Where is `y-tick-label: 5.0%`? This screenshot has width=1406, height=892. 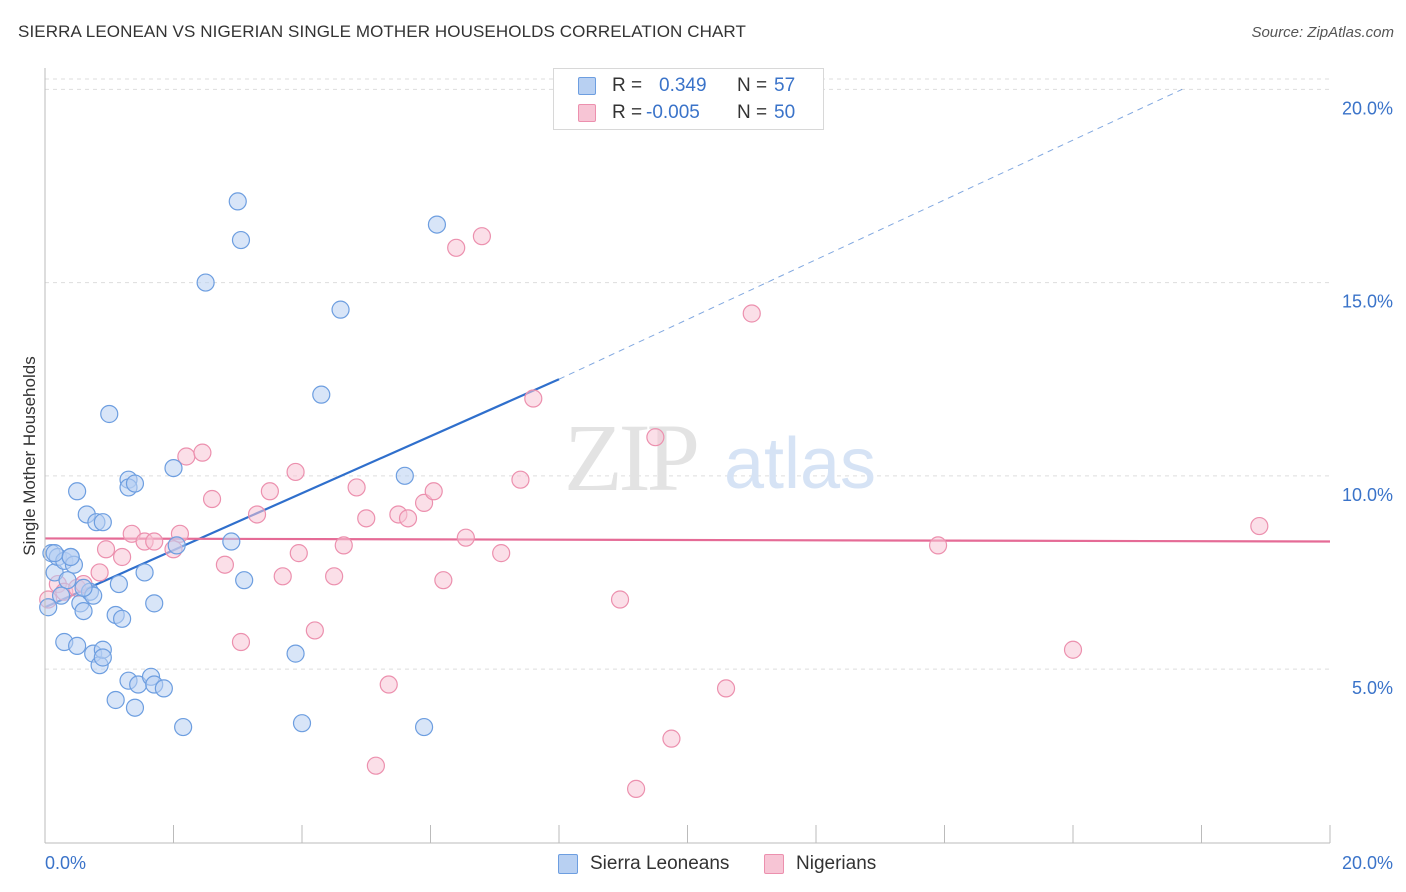
y-tick-label: 5.0% is located at coordinates (1372, 688).